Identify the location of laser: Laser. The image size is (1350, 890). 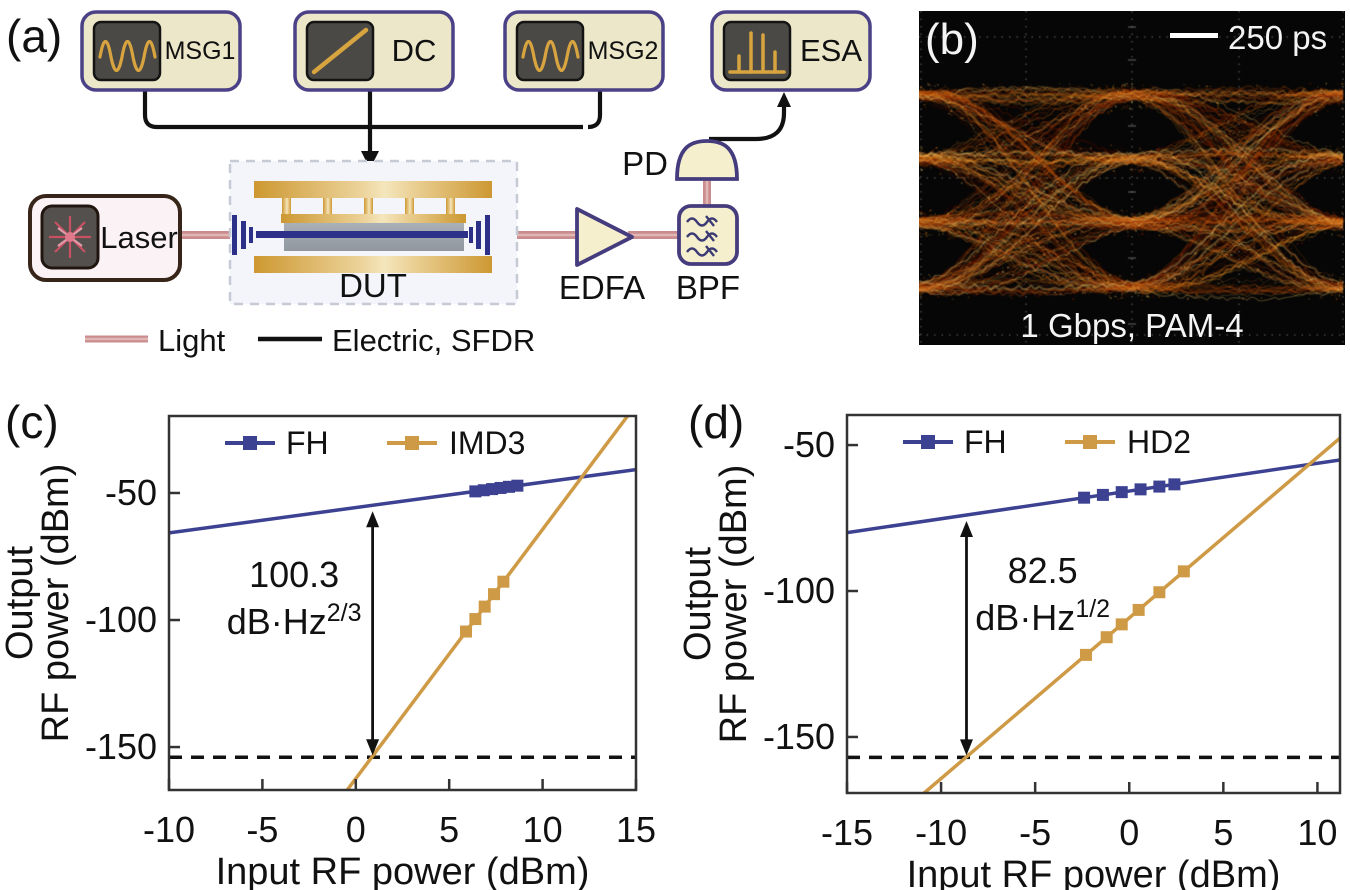
(105, 238).